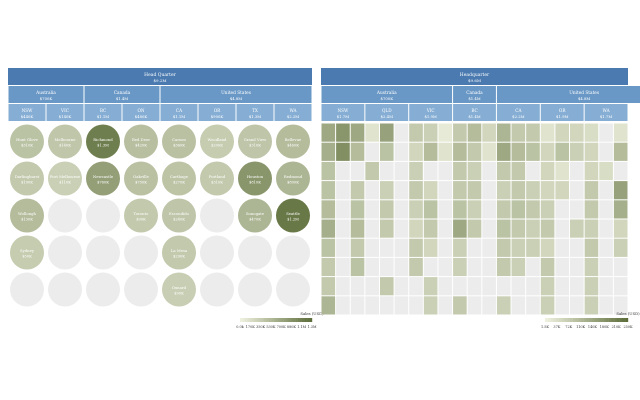 The height and width of the screenshot is (400, 640). What do you see at coordinates (27, 176) in the screenshot?
I see `bubble-label: Darlinghurst` at bounding box center [27, 176].